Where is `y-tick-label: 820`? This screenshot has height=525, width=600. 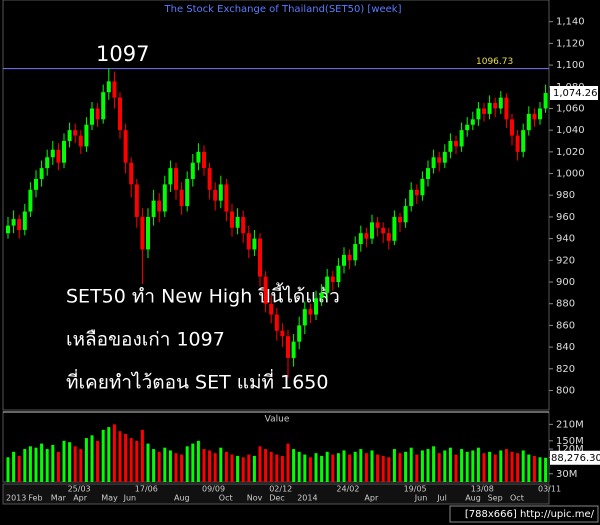
y-tick-label: 820 is located at coordinates (565, 369).